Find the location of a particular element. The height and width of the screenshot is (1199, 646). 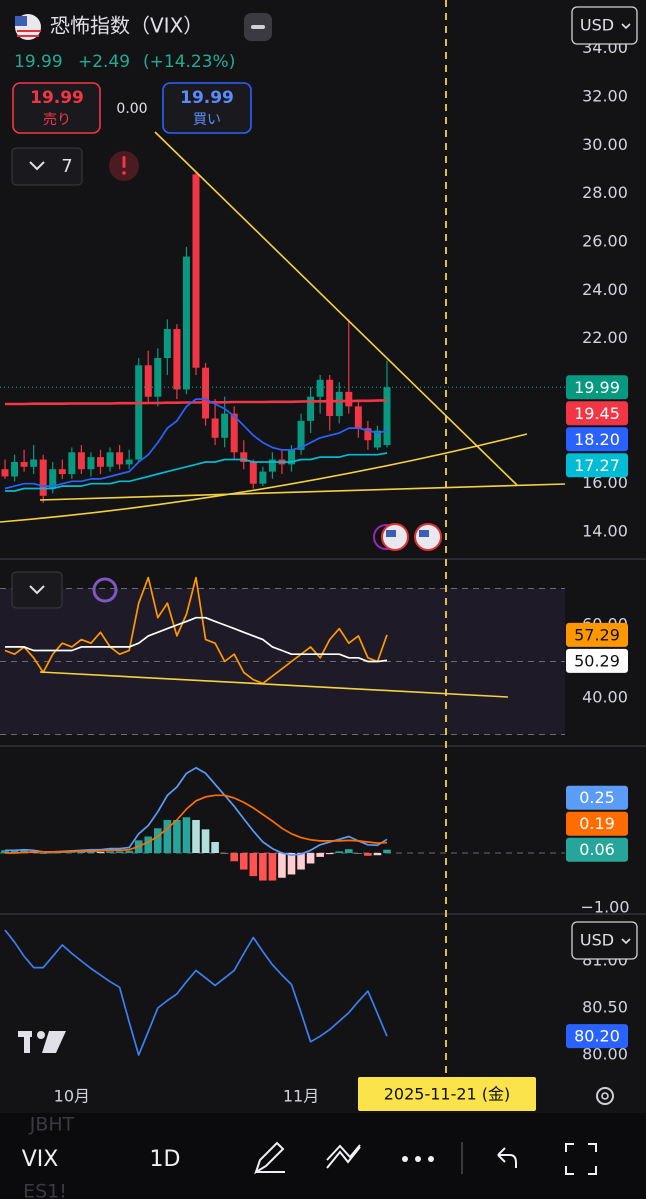

price-badge-label: 17.27 is located at coordinates (597, 465).